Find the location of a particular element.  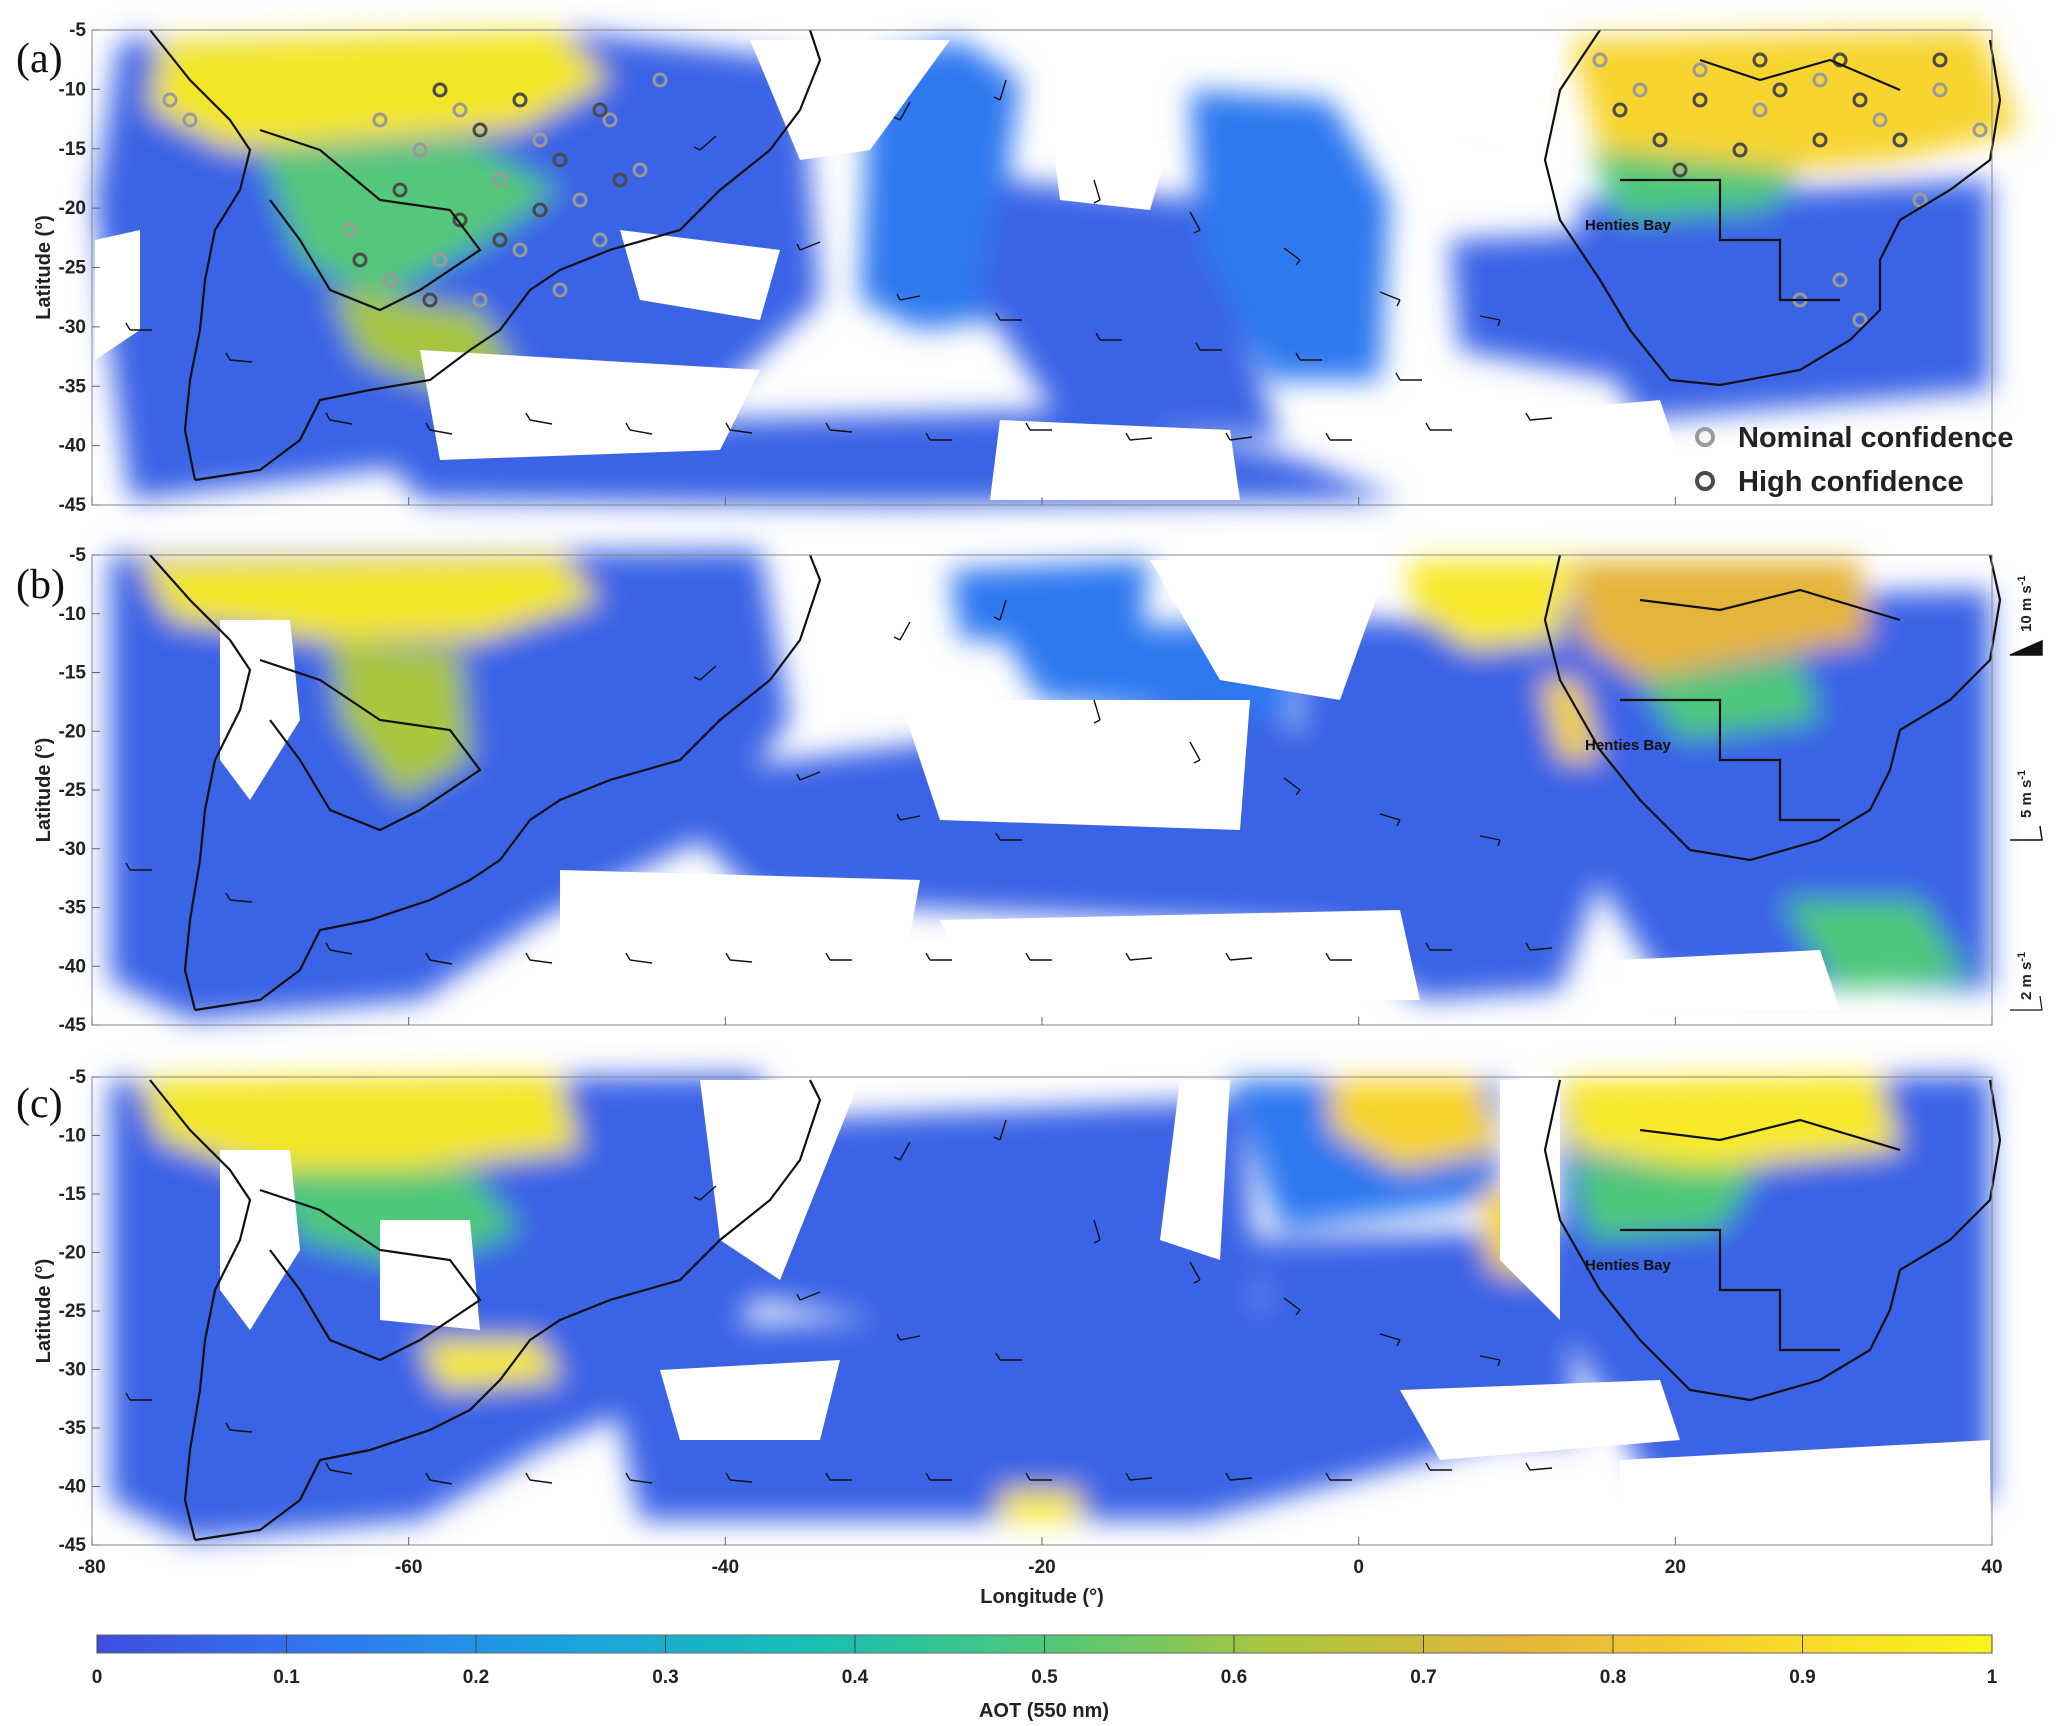

colorbar-tick-label: 0.8 is located at coordinates (1613, 1677).